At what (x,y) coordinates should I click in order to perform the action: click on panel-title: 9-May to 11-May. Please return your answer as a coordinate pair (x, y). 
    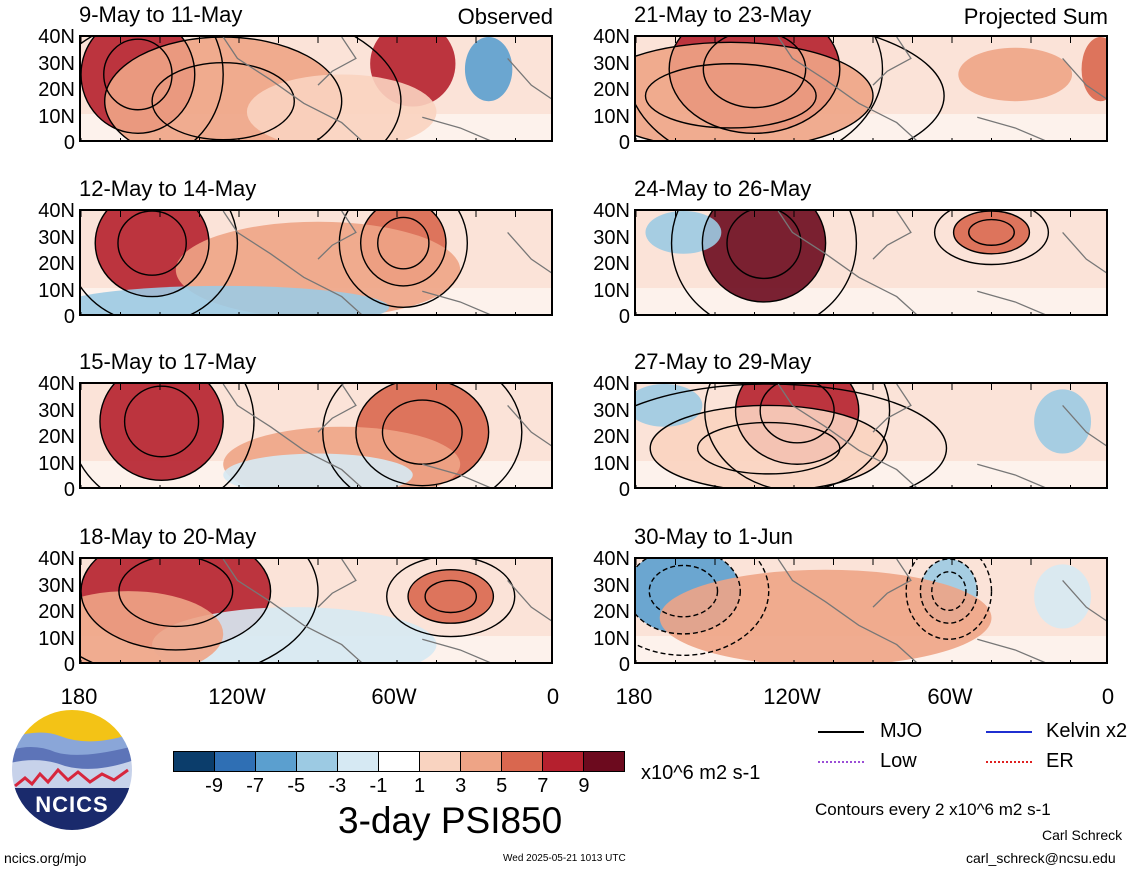
    Looking at the image, I should click on (161, 14).